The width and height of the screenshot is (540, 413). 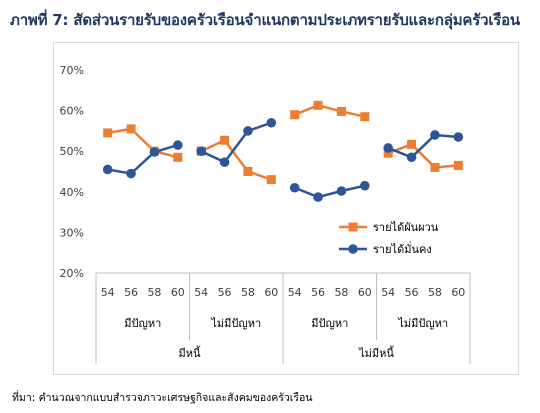 What do you see at coordinates (72, 192) in the screenshot?
I see `y-tick-label: 40%` at bounding box center [72, 192].